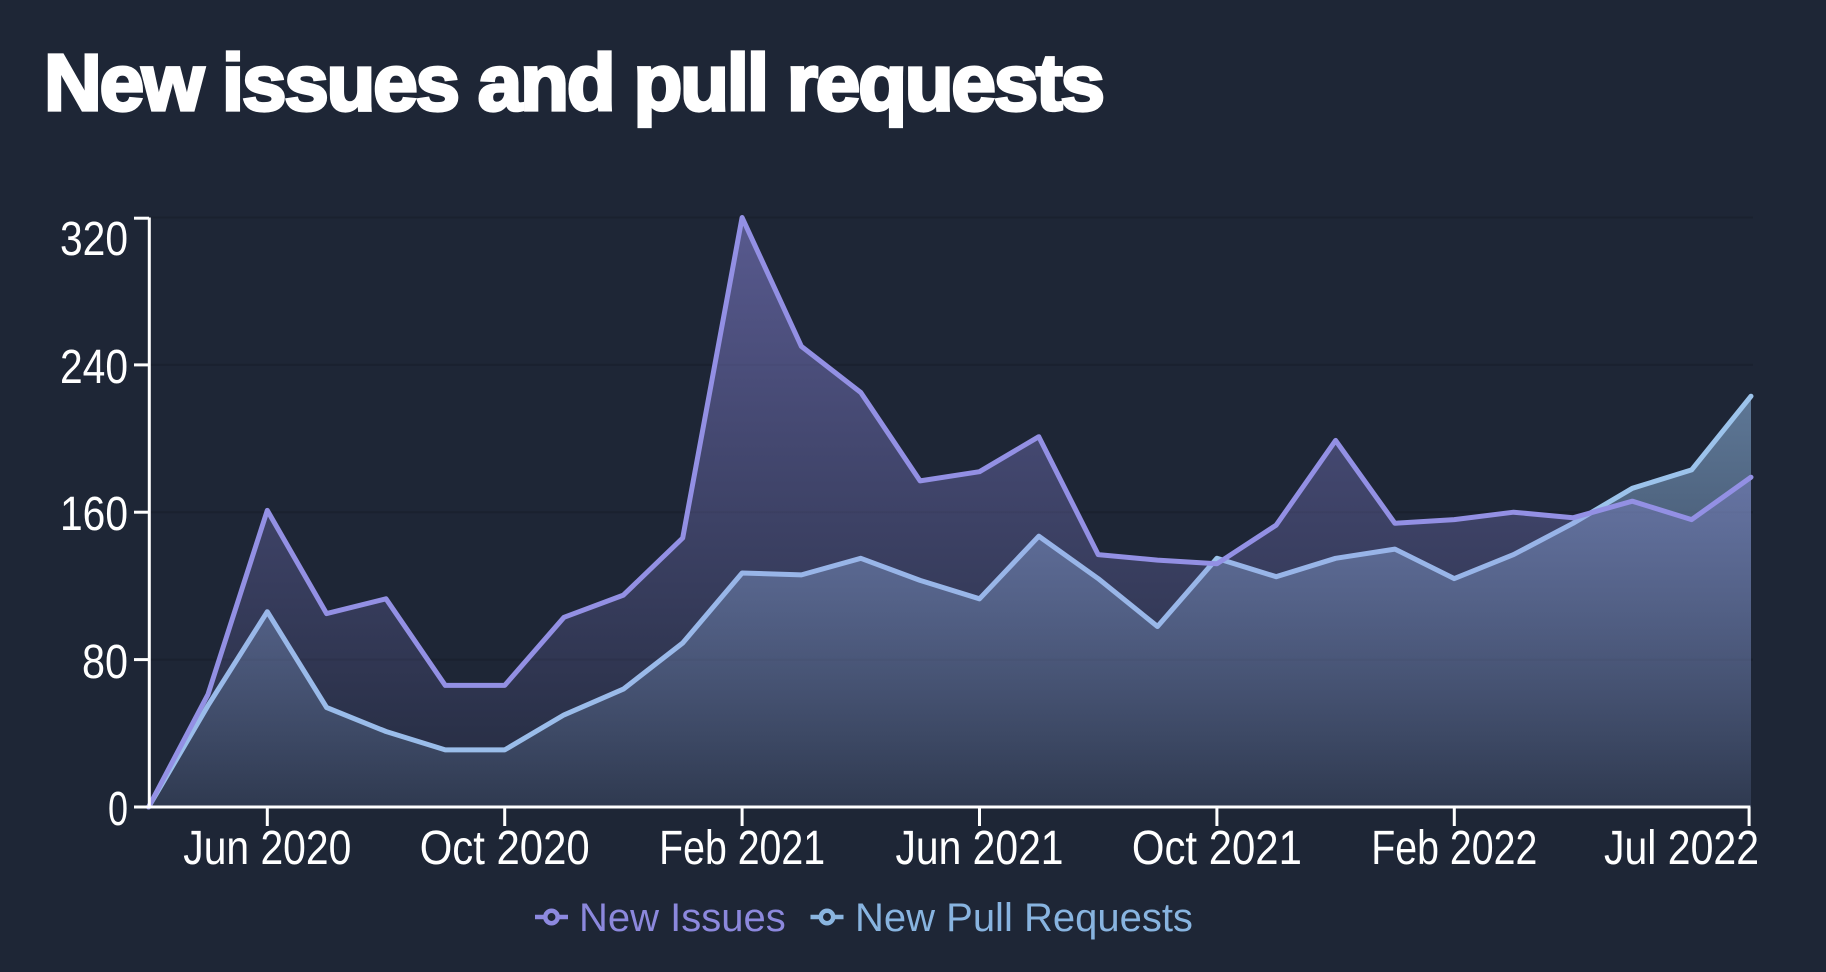 This screenshot has width=1826, height=972. What do you see at coordinates (94, 367) in the screenshot?
I see `svg-text: 240` at bounding box center [94, 367].